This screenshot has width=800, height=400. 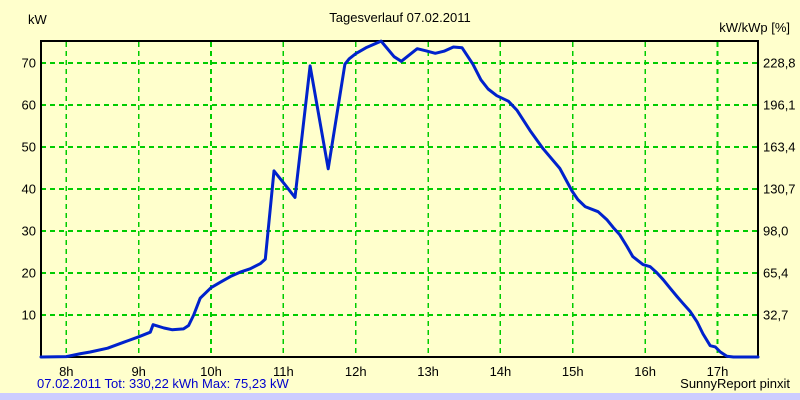 I want to click on y-axis-tick-label-left: 40, so click(x=28, y=189).